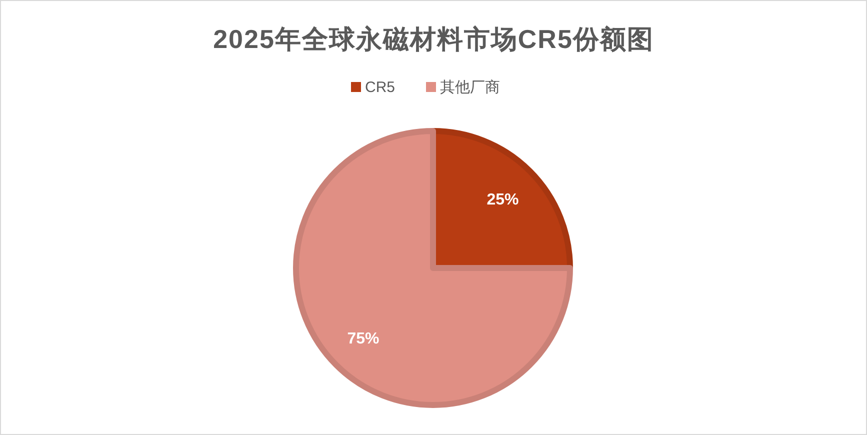 This screenshot has height=435, width=867. What do you see at coordinates (433, 39) in the screenshot?
I see `chart-title: 2025年全球永磁材料市场CR5份额图` at bounding box center [433, 39].